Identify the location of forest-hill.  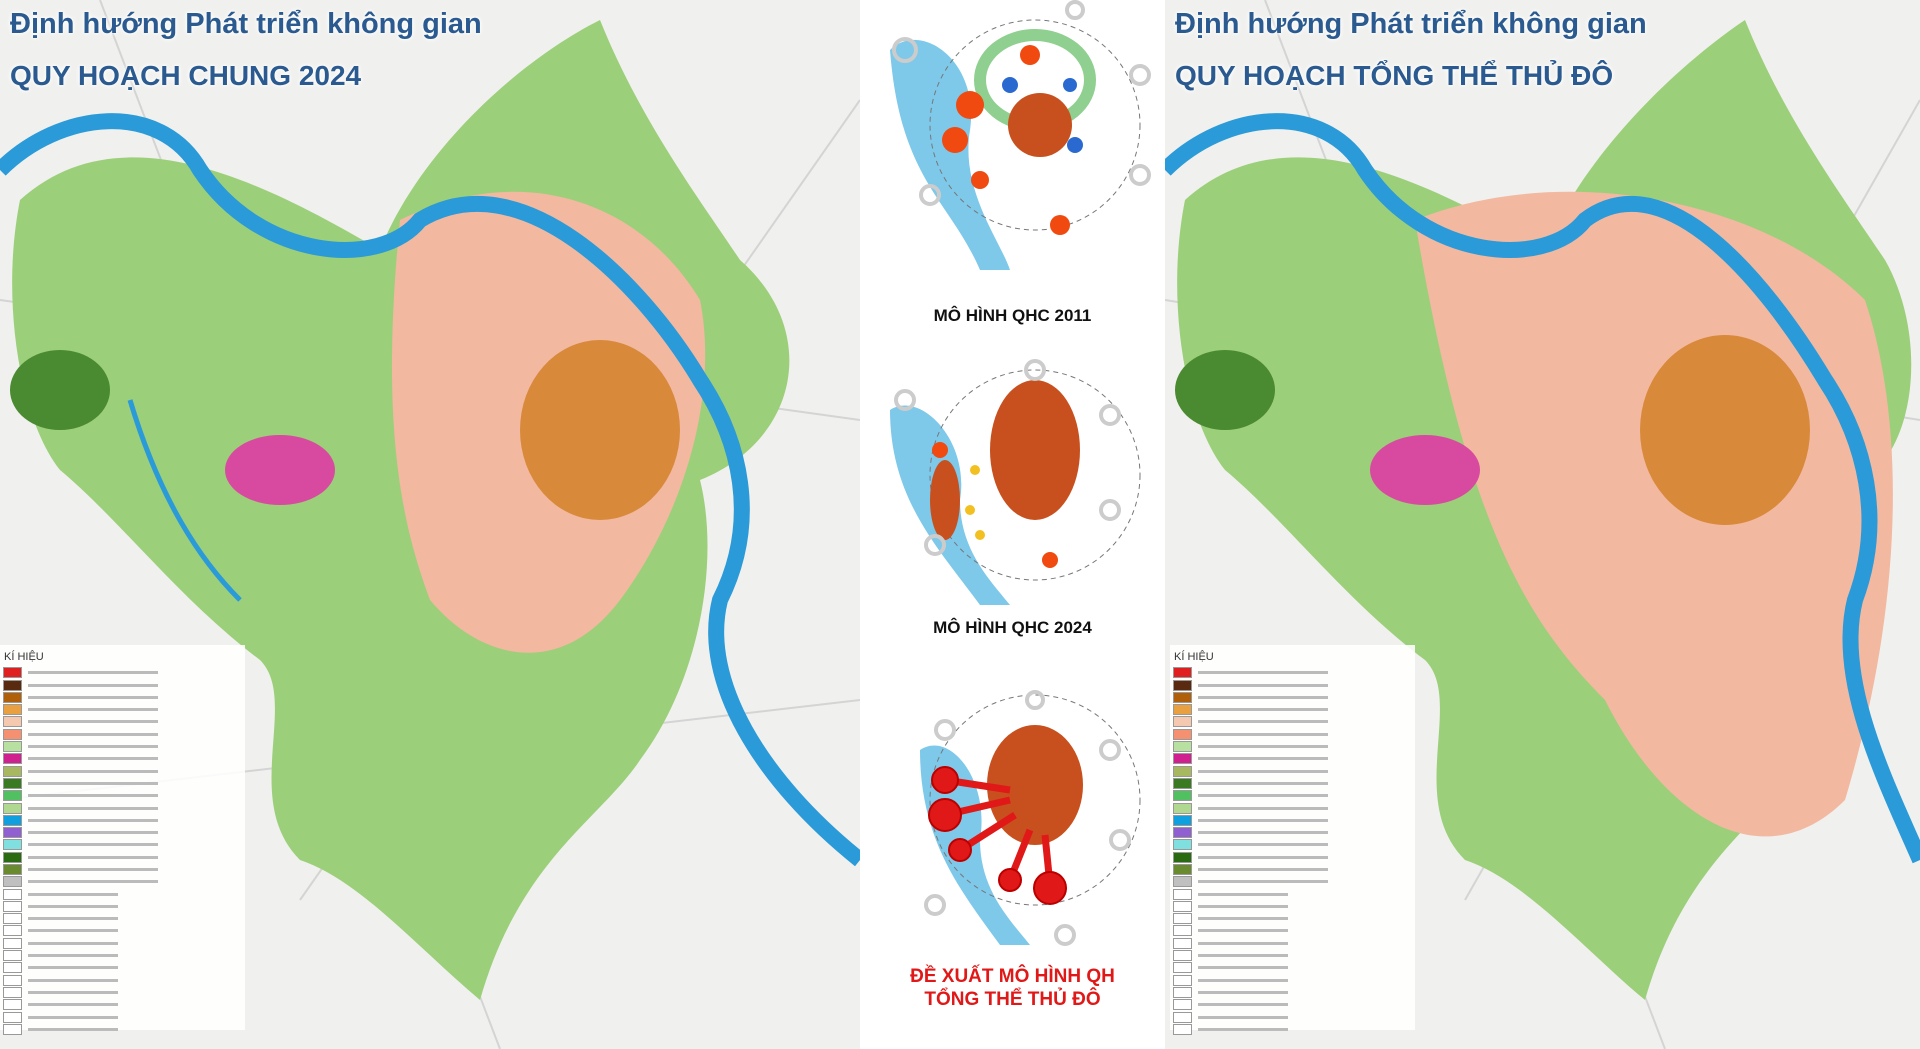
(1225, 390).